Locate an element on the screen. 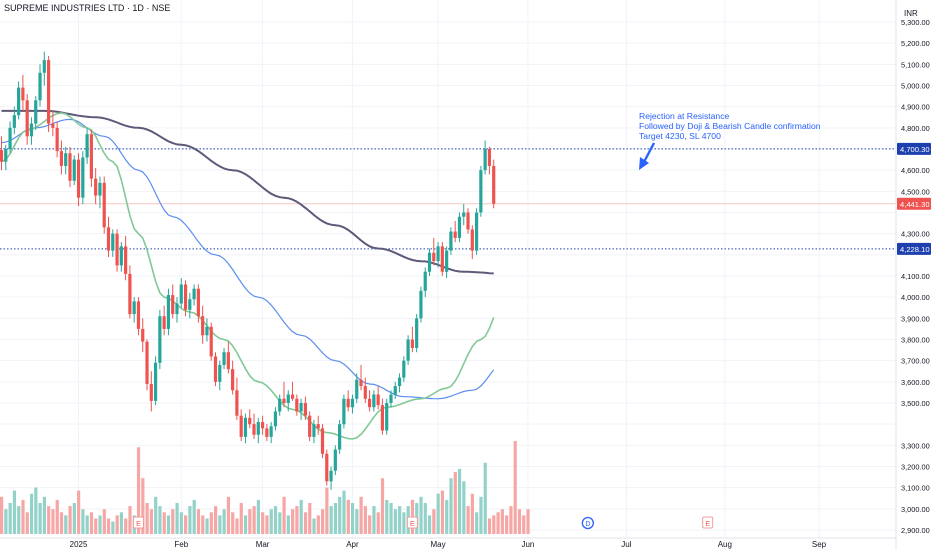 The image size is (932, 550). annotation-arrow-icon is located at coordinates (647, 156).